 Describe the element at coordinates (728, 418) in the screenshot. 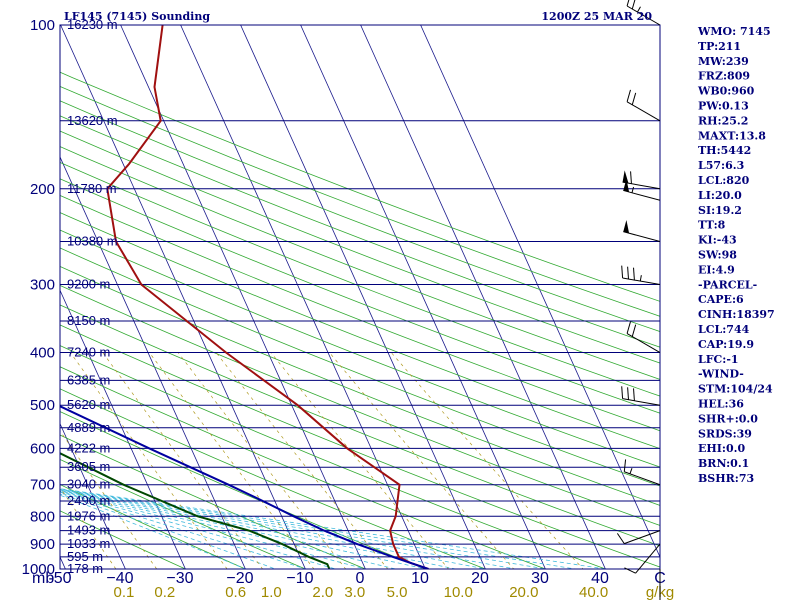

I see `index-line: SHR+:0.0` at that location.